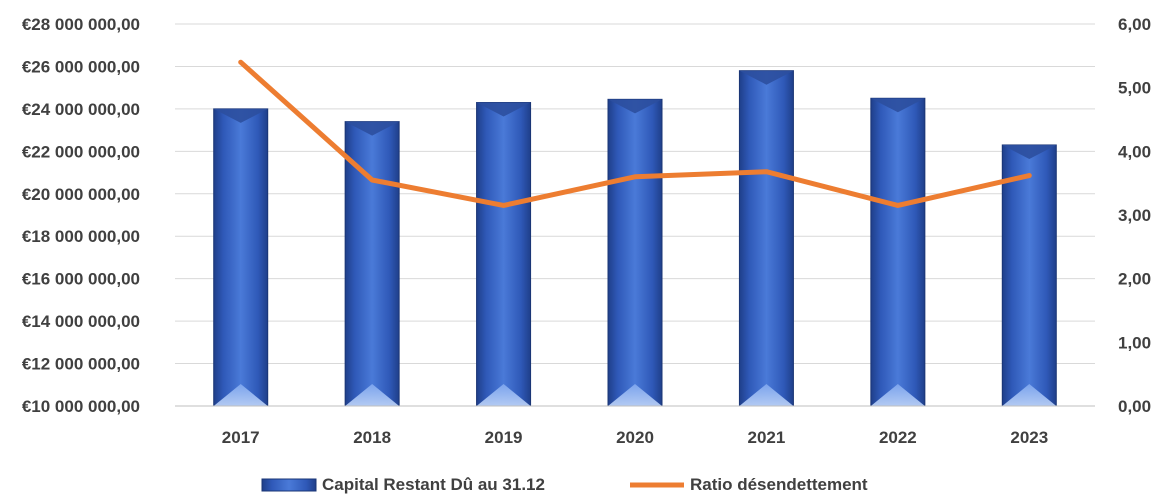 The height and width of the screenshot is (498, 1170). What do you see at coordinates (1134, 151) in the screenshot?
I see `right-tick-label: 4,00` at bounding box center [1134, 151].